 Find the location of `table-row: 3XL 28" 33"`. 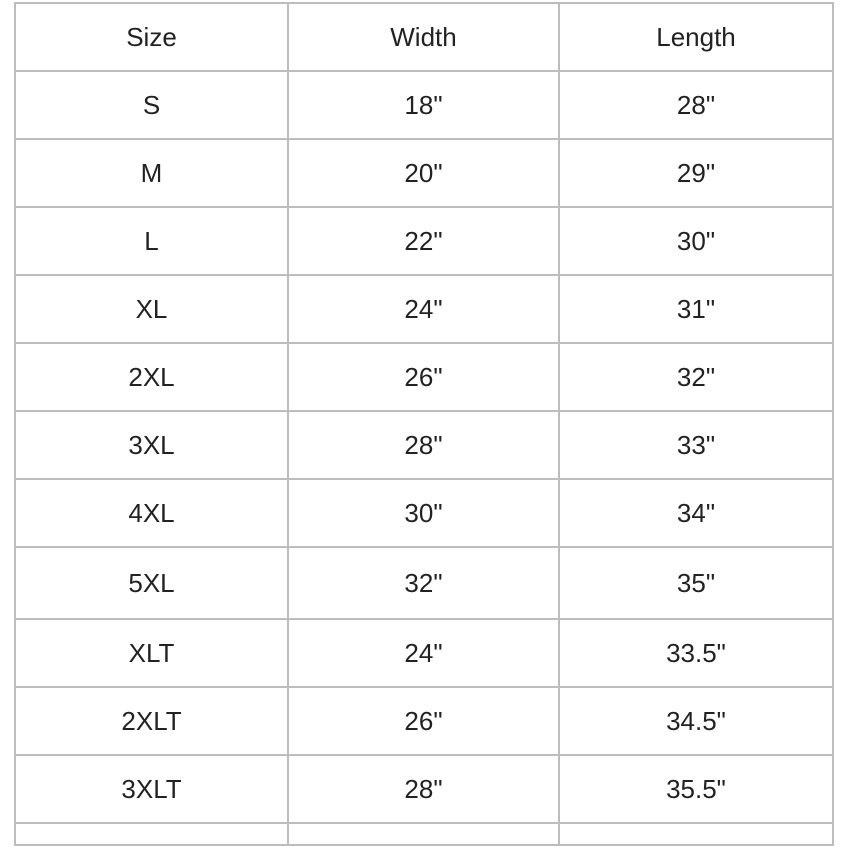

table-row: 3XL 28" 33" is located at coordinates (424, 445).